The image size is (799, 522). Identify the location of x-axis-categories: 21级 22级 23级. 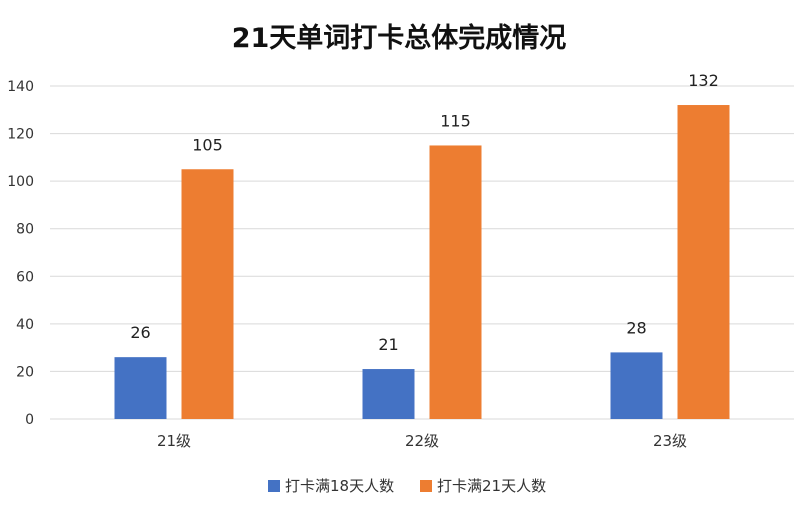
(422, 441).